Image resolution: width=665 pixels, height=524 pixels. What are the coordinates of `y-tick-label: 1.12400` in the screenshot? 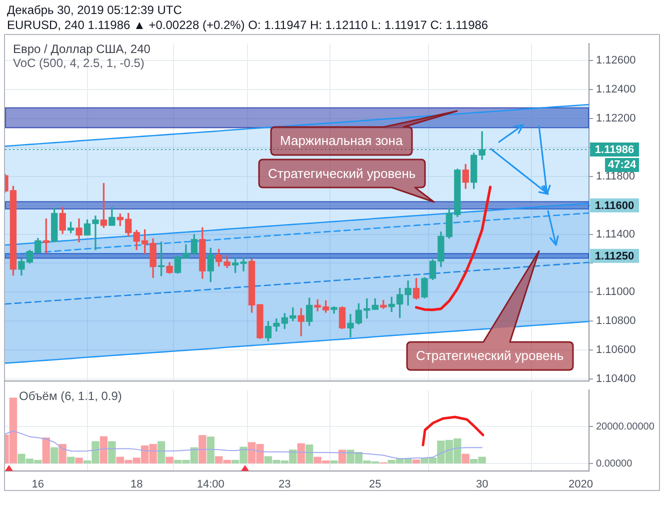 It's located at (616, 90).